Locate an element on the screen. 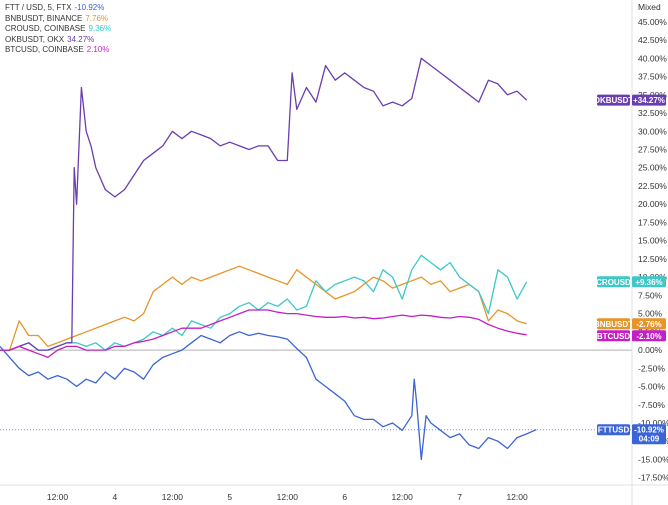  legend-item-okb: OKBUSDT, OKX 34.27% is located at coordinates (58, 40).